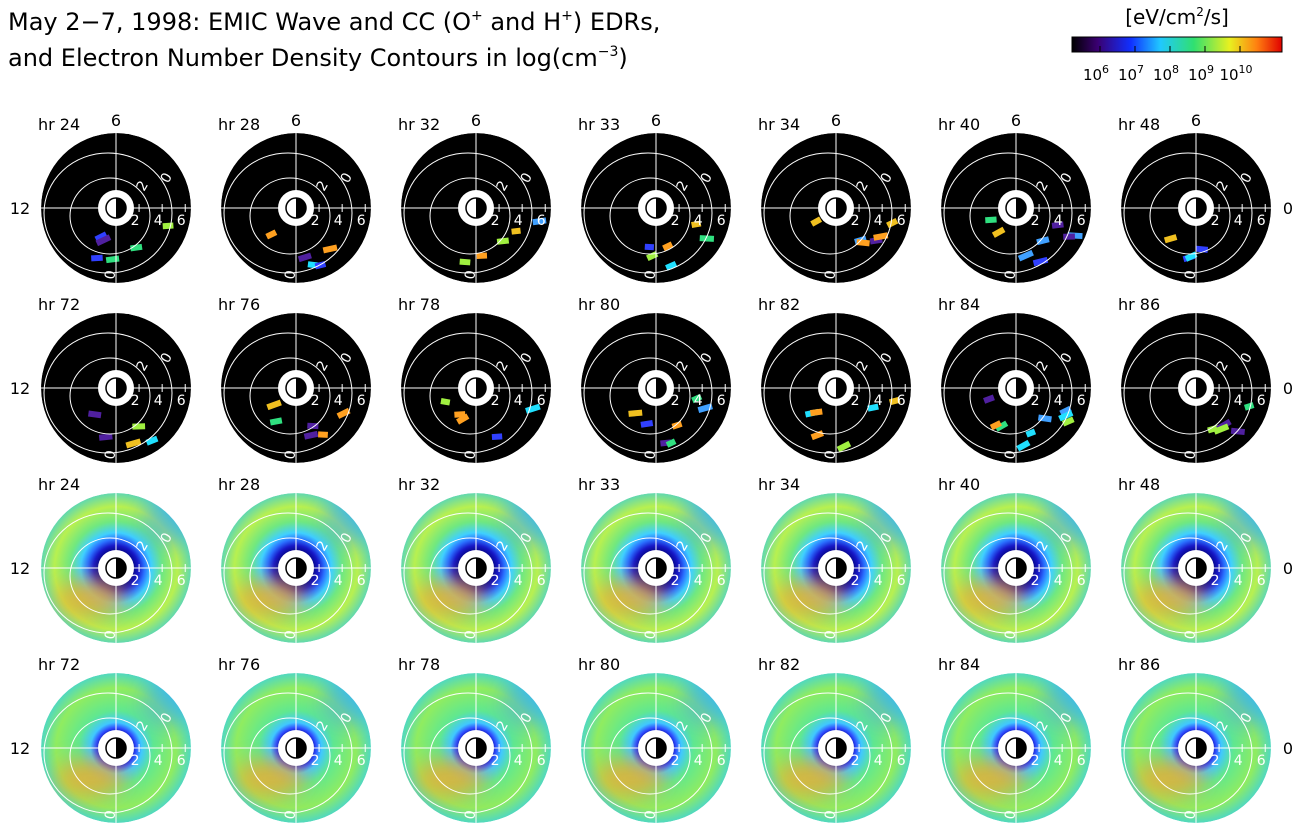 The image size is (1304, 829). Describe the element at coordinates (1177, 44) in the screenshot. I see `colorbar` at that location.